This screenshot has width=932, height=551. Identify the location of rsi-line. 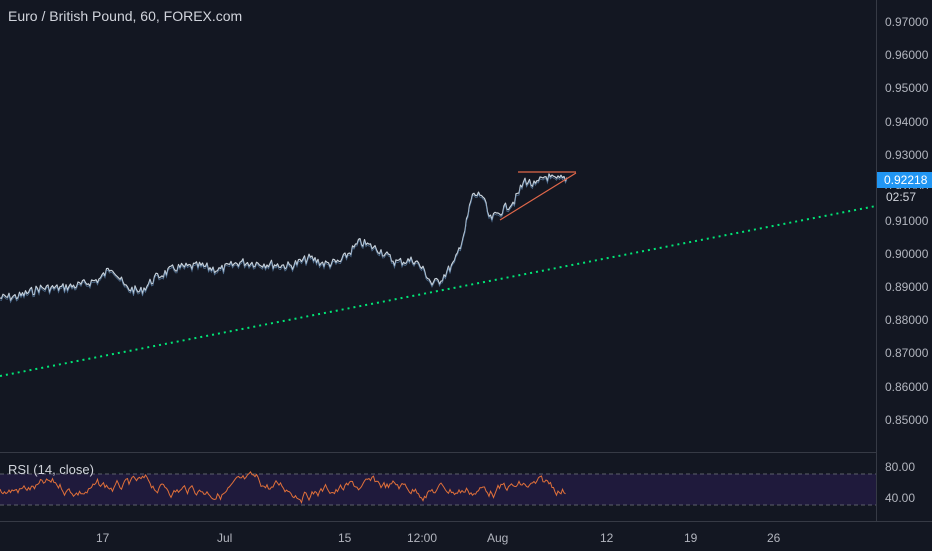
(283, 488).